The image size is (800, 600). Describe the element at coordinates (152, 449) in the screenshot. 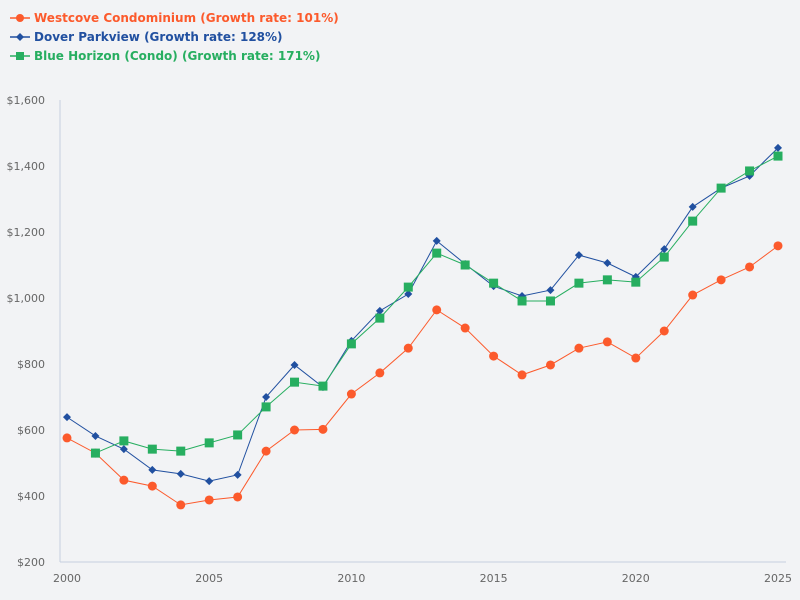

I see `data-point-2-2003` at that location.